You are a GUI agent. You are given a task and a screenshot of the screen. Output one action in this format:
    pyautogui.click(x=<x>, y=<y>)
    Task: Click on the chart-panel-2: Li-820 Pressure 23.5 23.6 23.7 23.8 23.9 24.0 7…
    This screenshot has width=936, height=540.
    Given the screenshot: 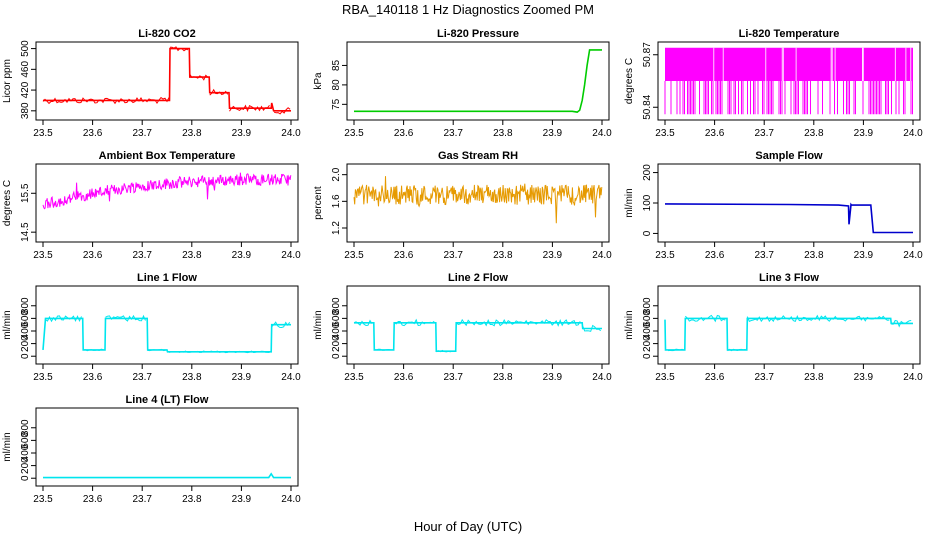 What is the action you would take?
    pyautogui.click(x=462, y=83)
    